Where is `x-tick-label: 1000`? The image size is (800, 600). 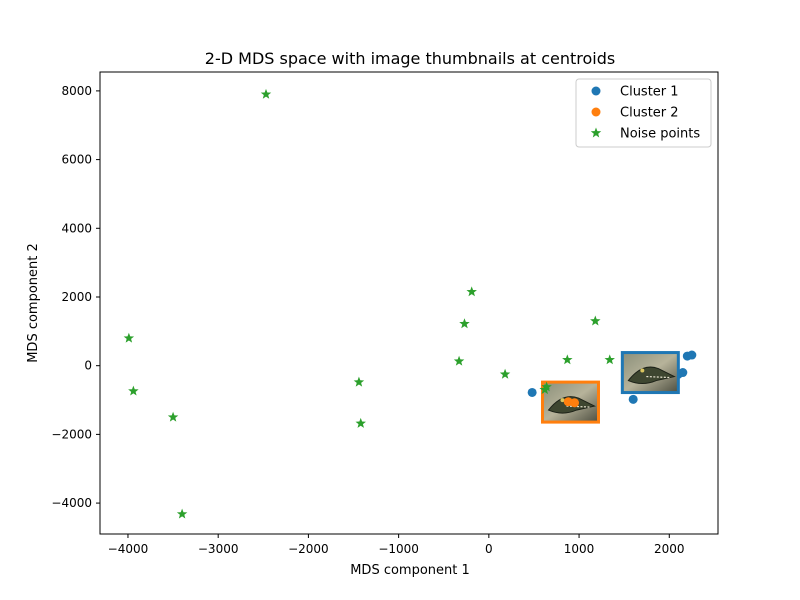 x-tick-label: 1000 is located at coordinates (579, 549).